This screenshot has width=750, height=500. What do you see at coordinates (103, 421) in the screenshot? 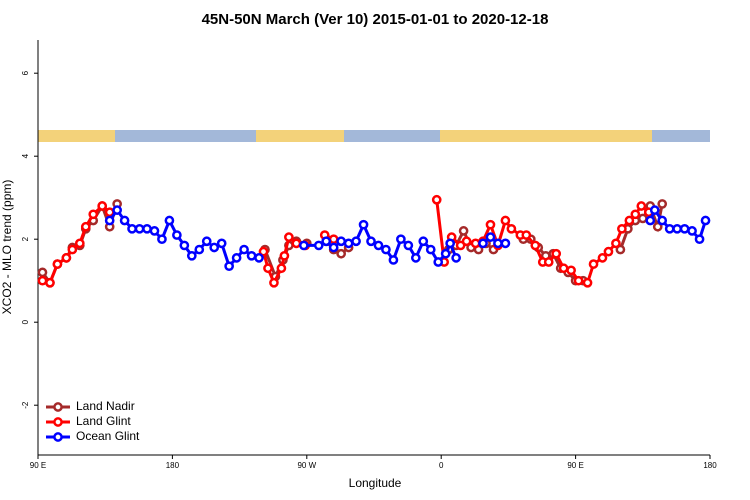
I see `legend-label: Land Glint` at bounding box center [103, 421].